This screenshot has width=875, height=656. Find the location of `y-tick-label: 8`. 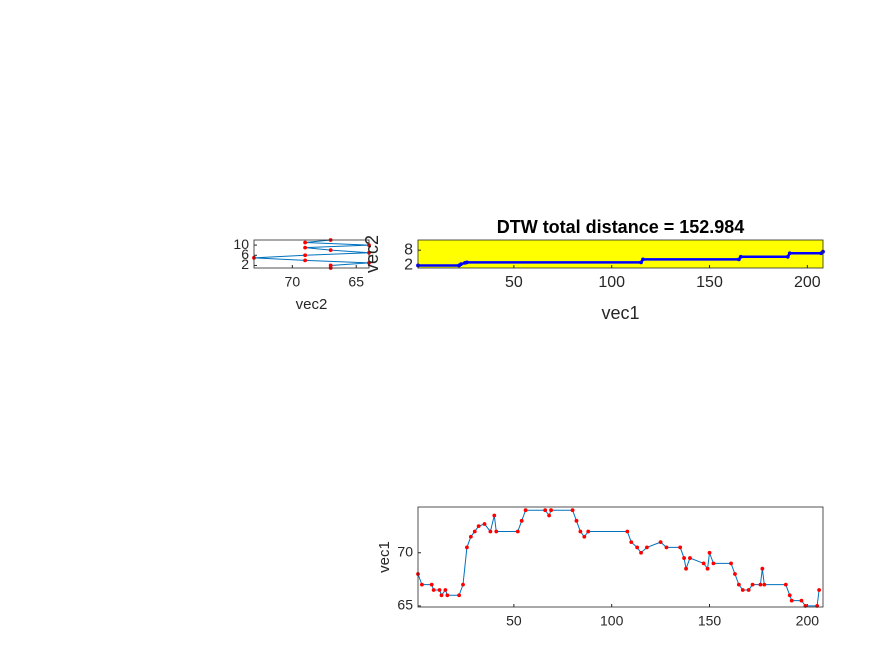

y-tick-label: 8 is located at coordinates (408, 249).